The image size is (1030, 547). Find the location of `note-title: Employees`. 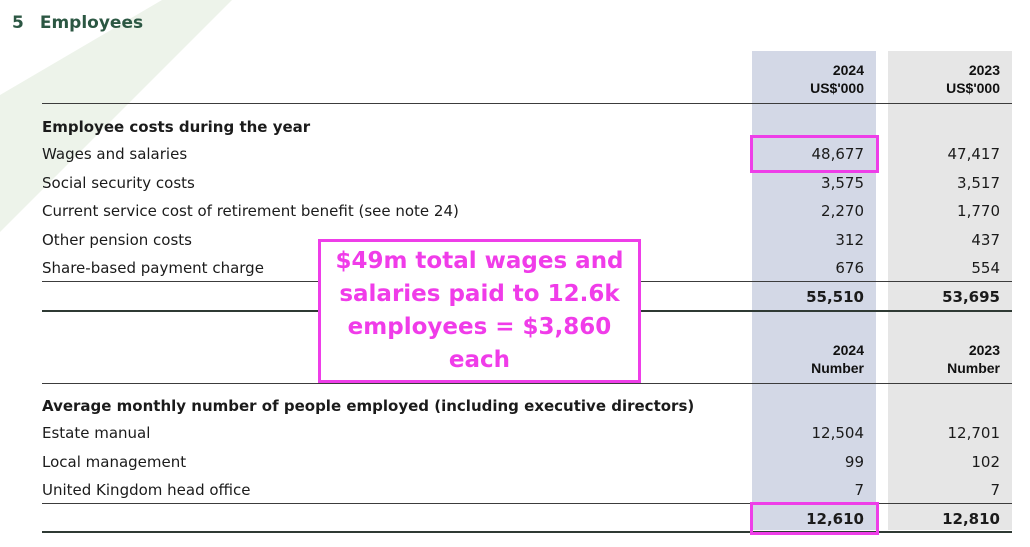

note-title: Employees is located at coordinates (91, 23).